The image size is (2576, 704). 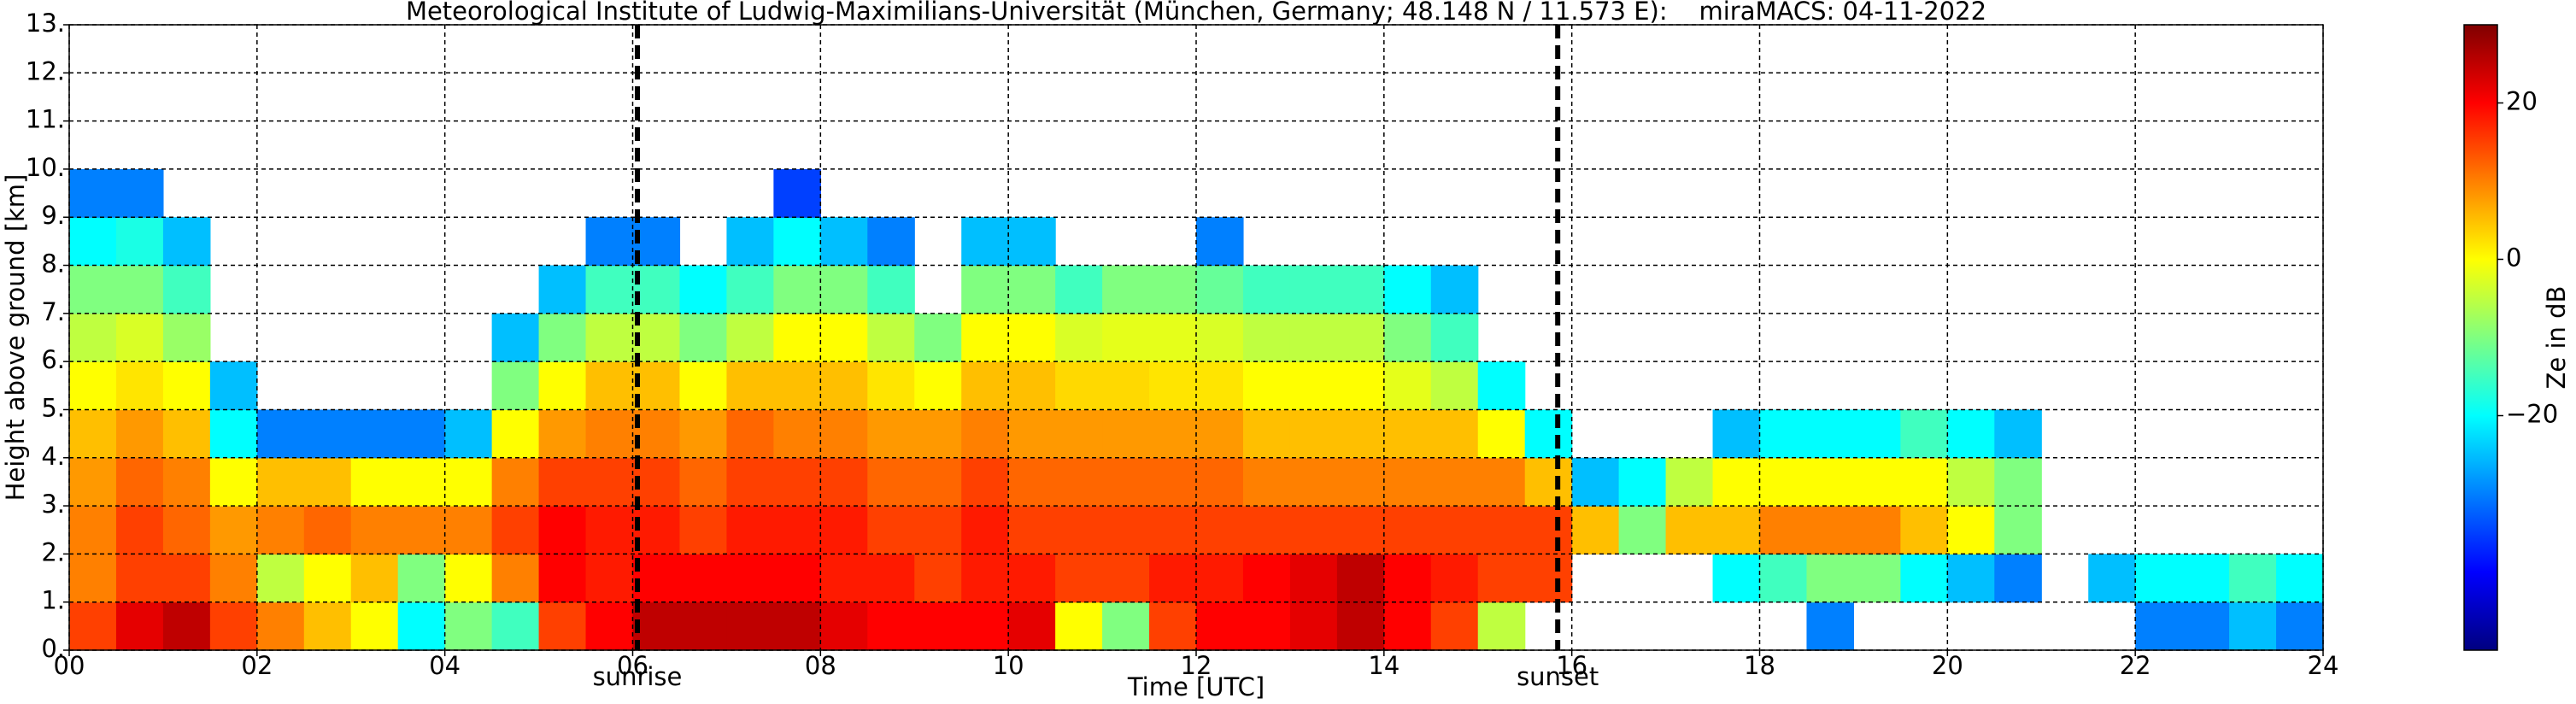 What do you see at coordinates (53, 215) in the screenshot?
I see `y-tick-label: 9.` at bounding box center [53, 215].